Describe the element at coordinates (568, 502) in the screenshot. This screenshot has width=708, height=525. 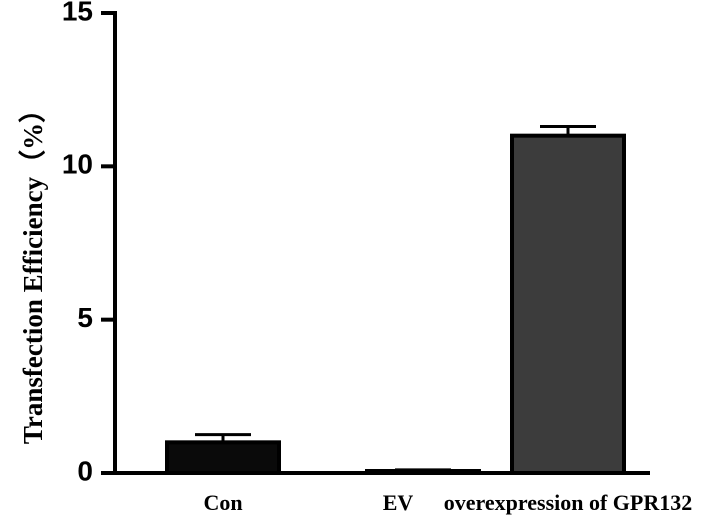
I see `category-label: overexpression of GPR132` at that location.